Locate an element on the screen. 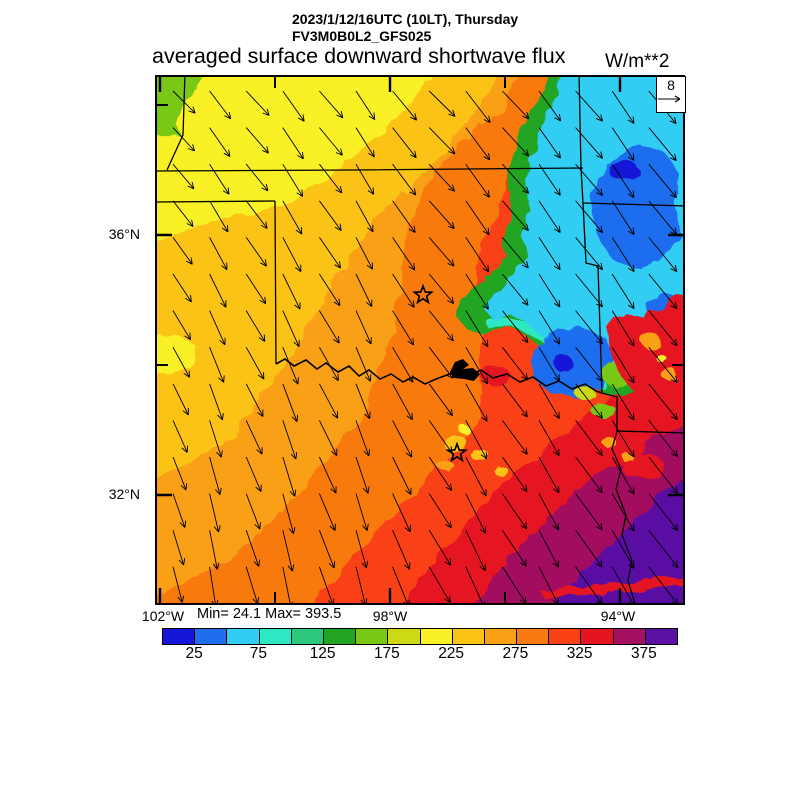 This screenshot has height=800, width=800. green-mottle is located at coordinates (603, 410).